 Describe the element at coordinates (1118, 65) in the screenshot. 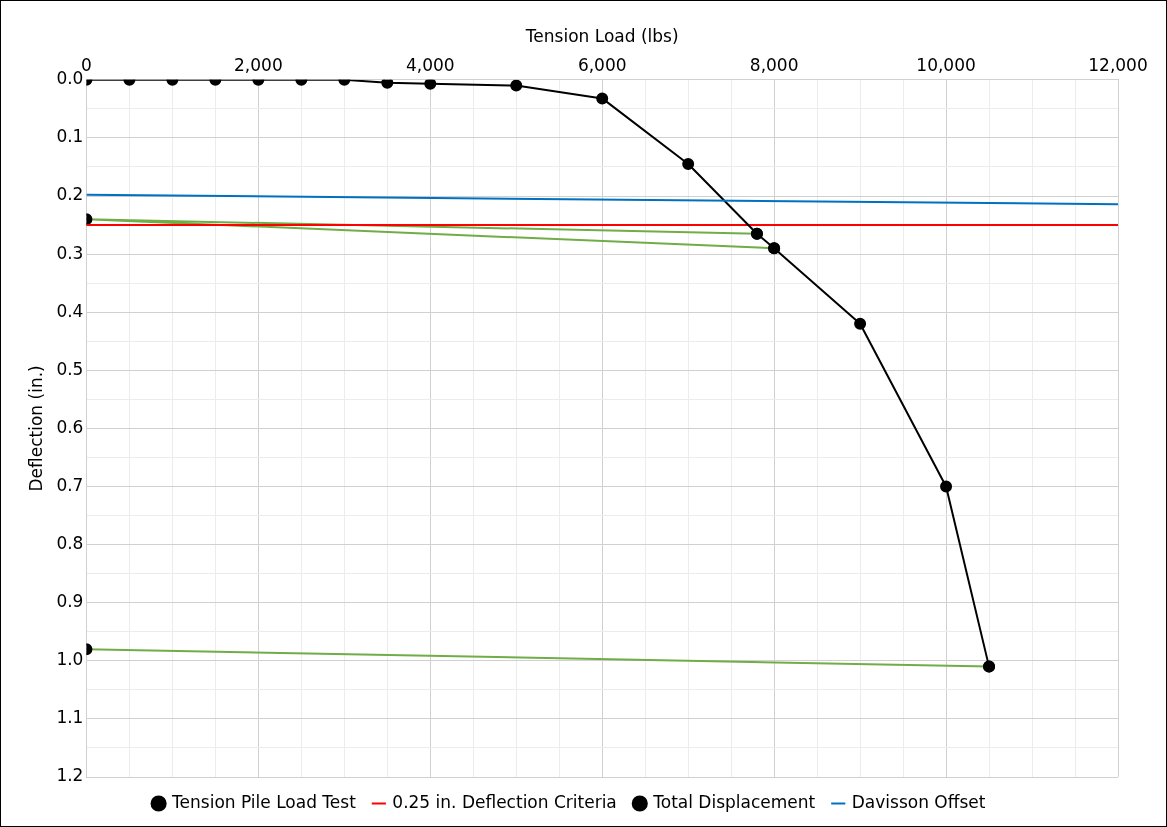

I see `x-tick-label: 12,000` at that location.